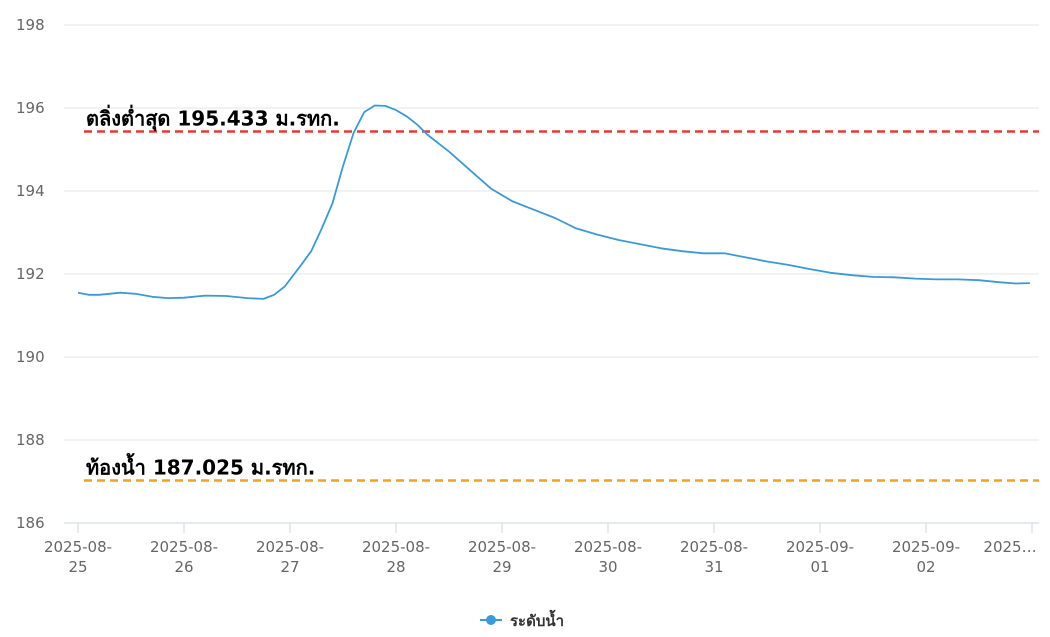 Image resolution: width=1050 pixels, height=637 pixels. What do you see at coordinates (289, 567) in the screenshot?
I see `x-tick-label-day: 27` at bounding box center [289, 567].